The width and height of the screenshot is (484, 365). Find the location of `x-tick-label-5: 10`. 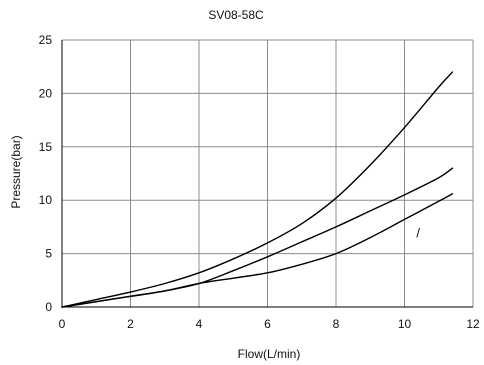

x-tick-label-5: 10 is located at coordinates (405, 324).